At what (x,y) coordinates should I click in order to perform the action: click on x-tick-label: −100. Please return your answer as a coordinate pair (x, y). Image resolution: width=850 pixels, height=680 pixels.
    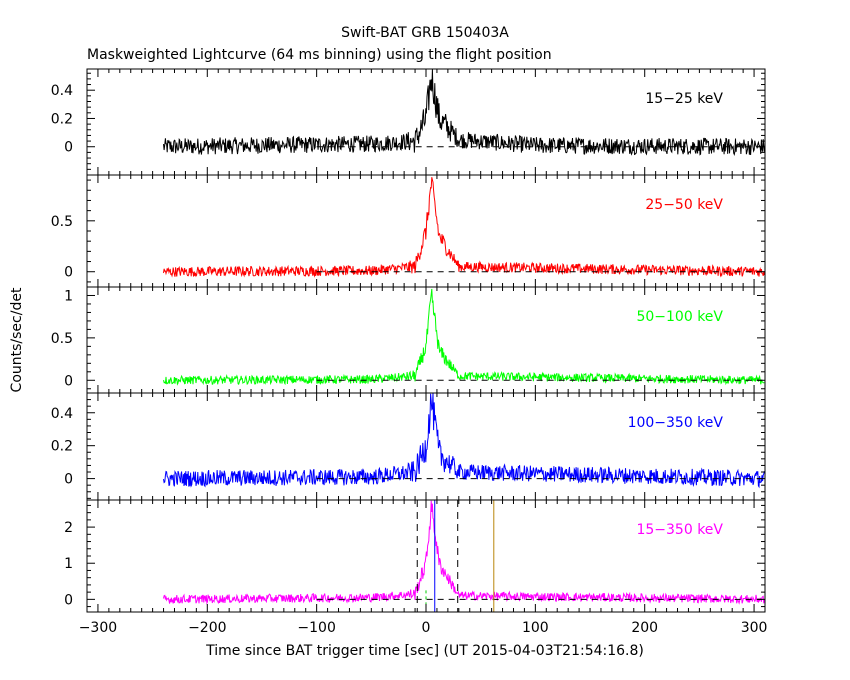
    Looking at the image, I should click on (316, 628).